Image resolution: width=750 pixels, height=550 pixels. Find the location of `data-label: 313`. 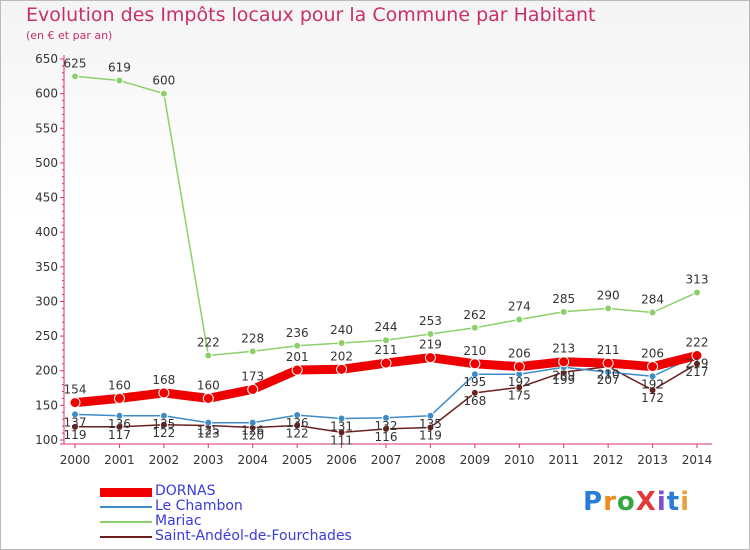

data-label: 313 is located at coordinates (697, 279).